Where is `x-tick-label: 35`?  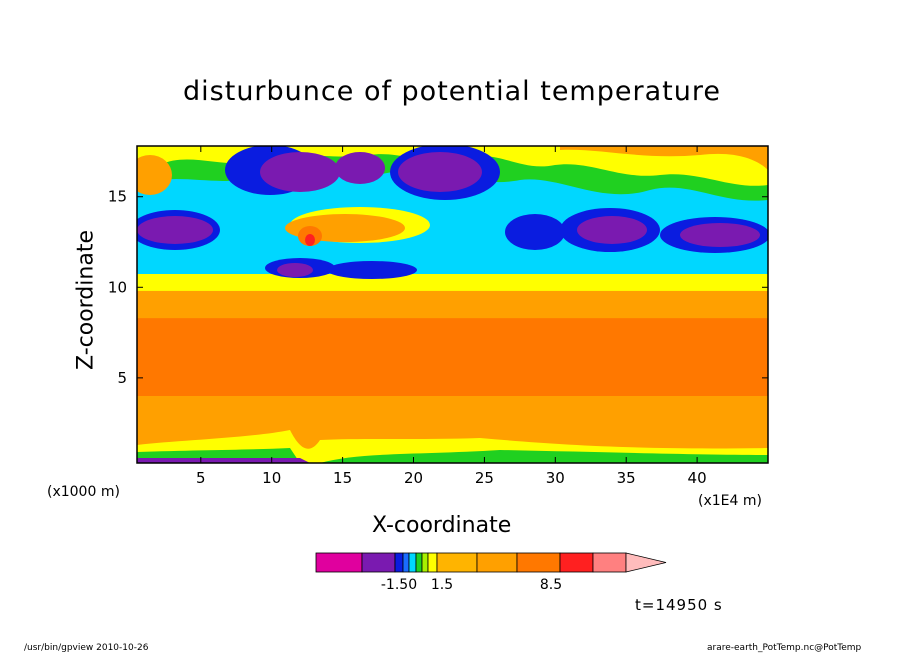
x-tick-label: 35 is located at coordinates (626, 478).